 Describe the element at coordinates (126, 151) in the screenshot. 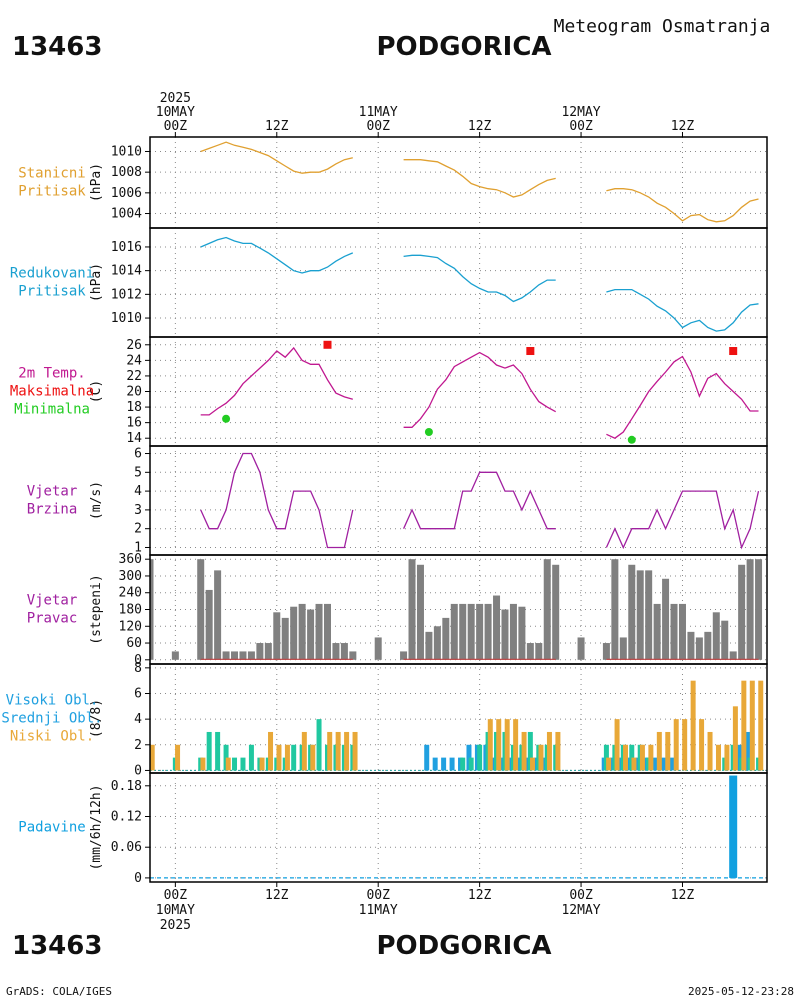

I see `y-tick-label: 1010` at that location.